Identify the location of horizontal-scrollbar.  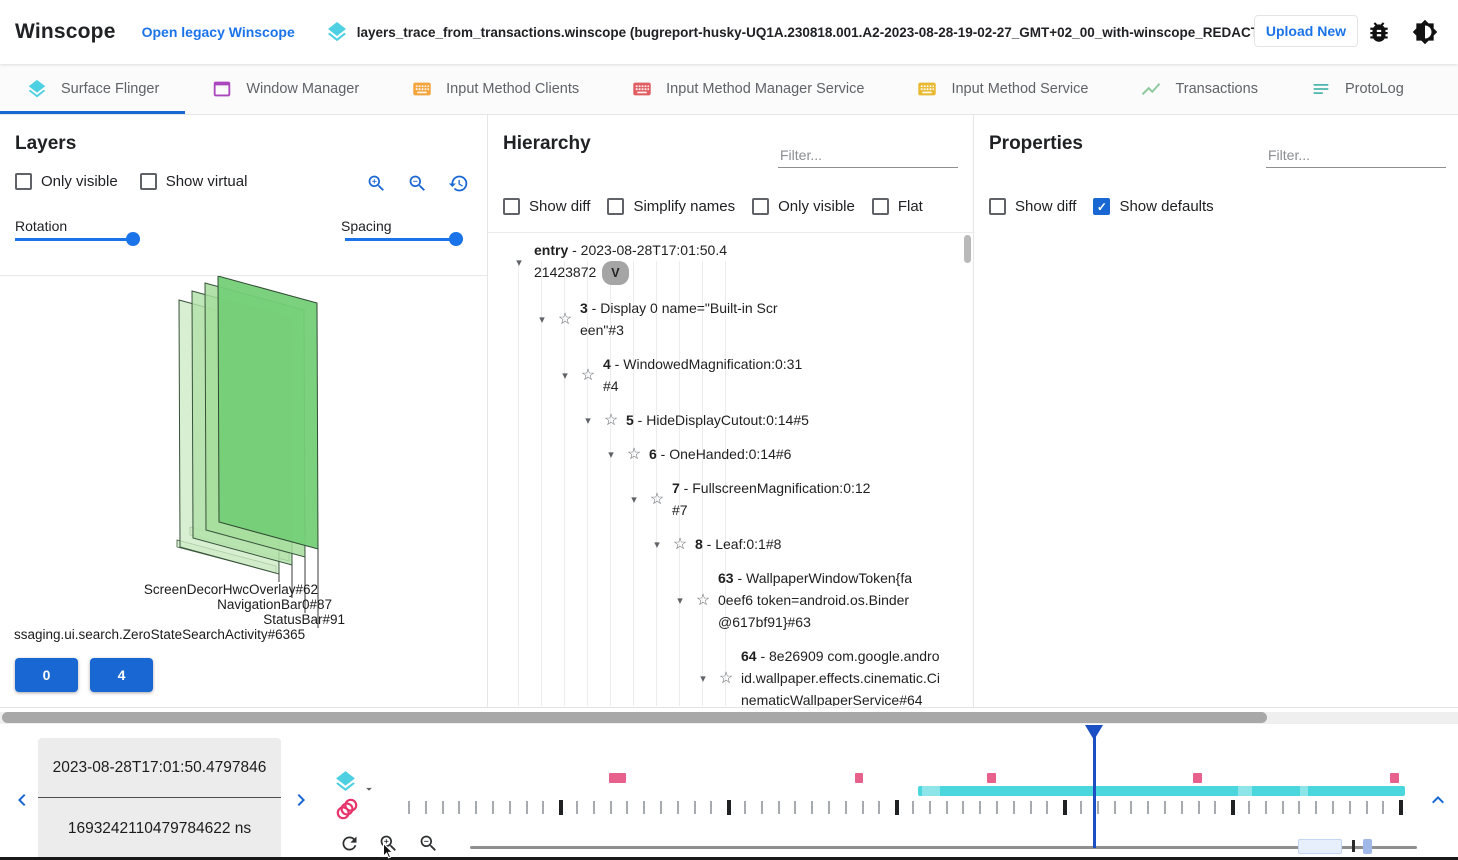
(729, 718).